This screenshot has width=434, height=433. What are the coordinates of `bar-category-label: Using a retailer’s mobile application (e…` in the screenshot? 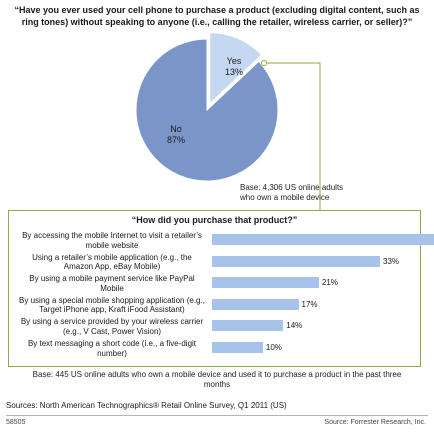 It's located at (112, 262).